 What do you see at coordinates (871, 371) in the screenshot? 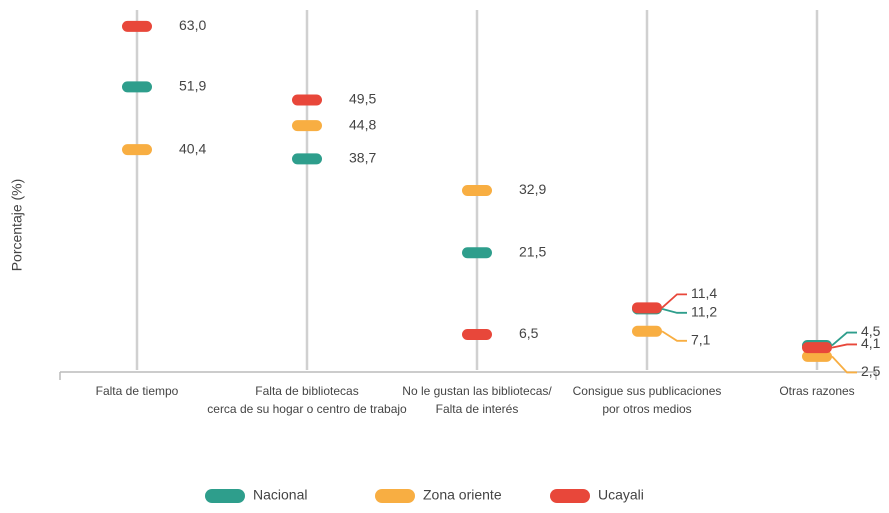
I see `value-label: 2,5` at bounding box center [871, 371].